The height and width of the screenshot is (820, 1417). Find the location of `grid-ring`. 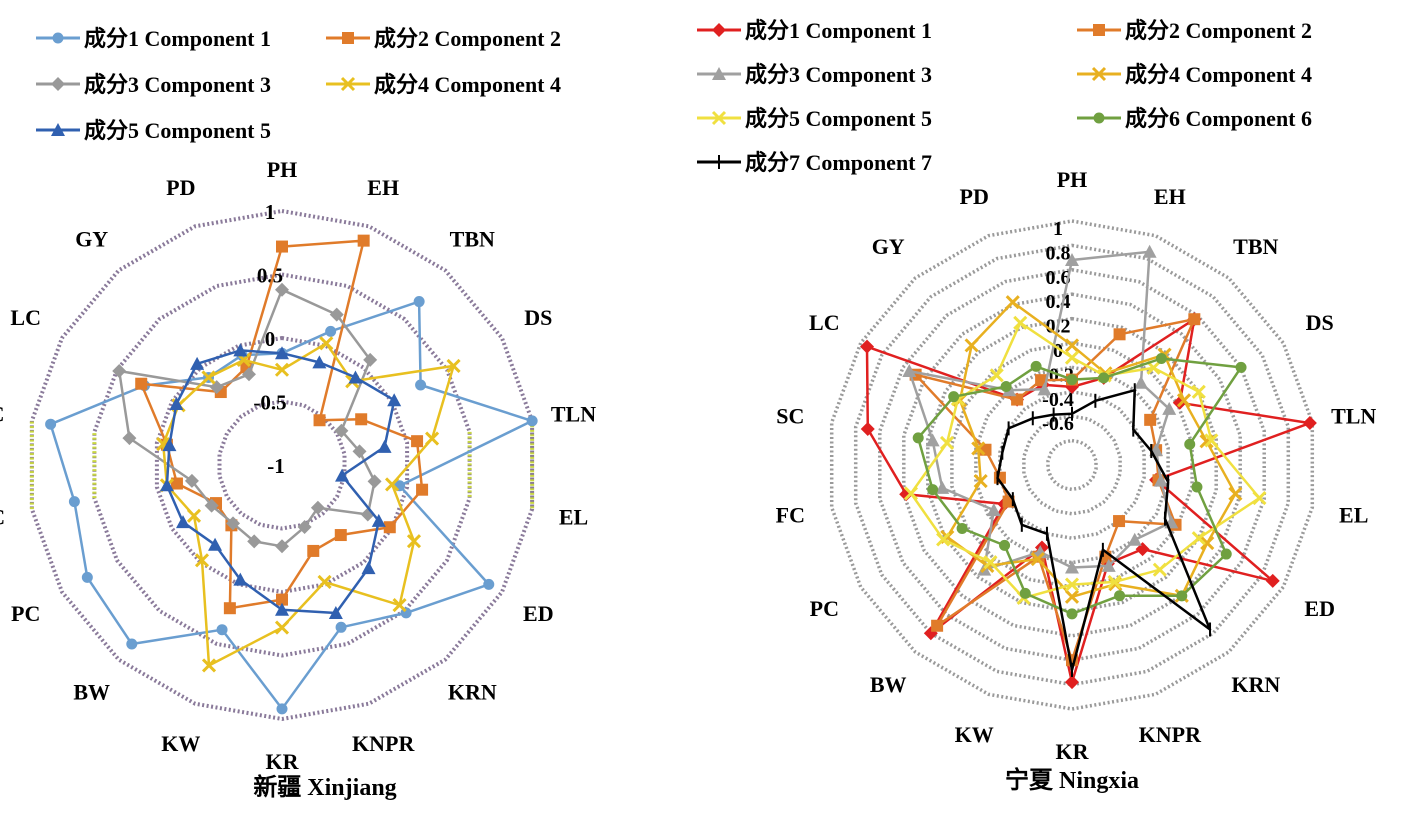

grid-ring is located at coordinates (282, 465).